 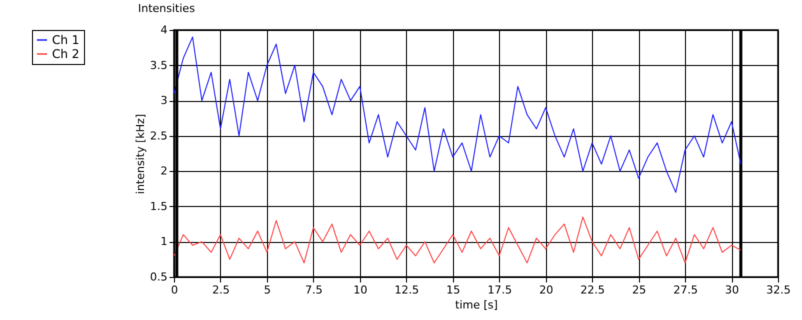 I want to click on x-tick-label: 15, so click(x=453, y=290).